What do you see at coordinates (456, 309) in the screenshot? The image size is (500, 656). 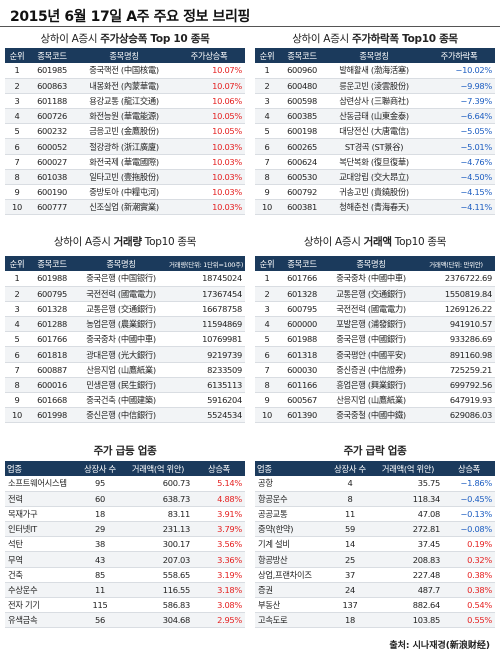 I see `table-cell: 1269126.22` at bounding box center [456, 309].